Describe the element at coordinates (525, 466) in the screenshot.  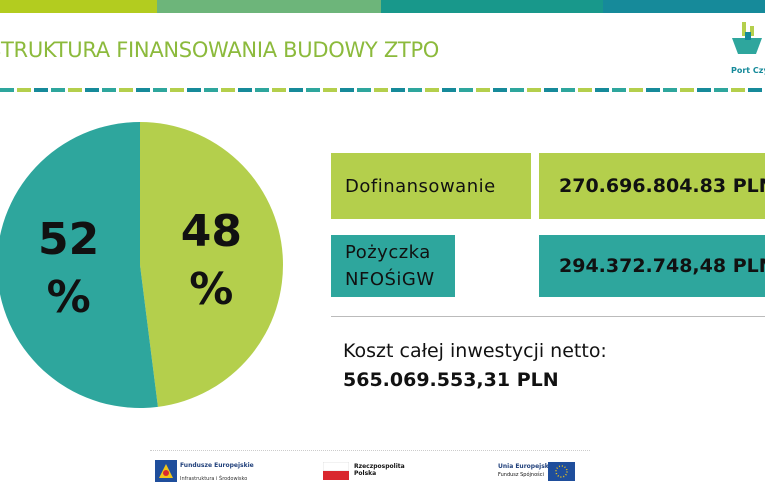
I see `logo-title: Unia Europejska` at that location.